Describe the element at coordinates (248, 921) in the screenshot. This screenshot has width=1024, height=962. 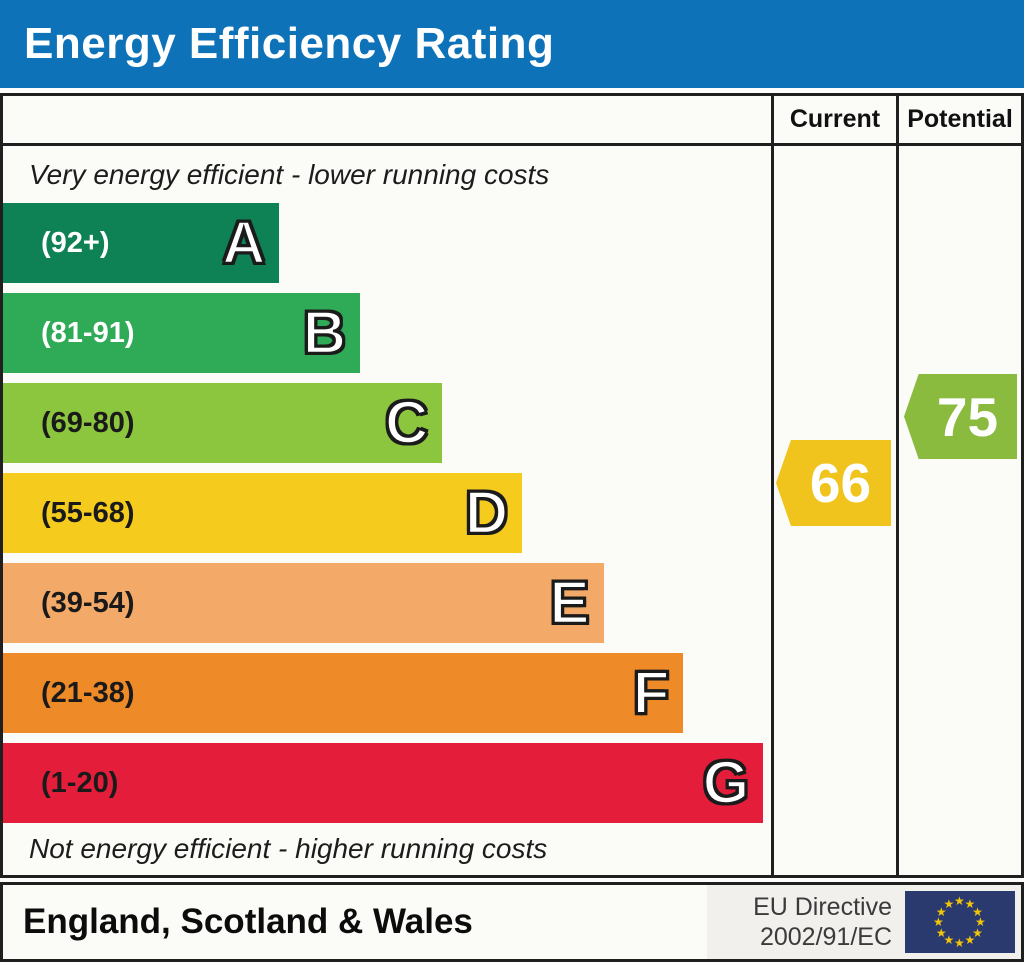
I see `region-label: England, Scotland & Wales` at that location.